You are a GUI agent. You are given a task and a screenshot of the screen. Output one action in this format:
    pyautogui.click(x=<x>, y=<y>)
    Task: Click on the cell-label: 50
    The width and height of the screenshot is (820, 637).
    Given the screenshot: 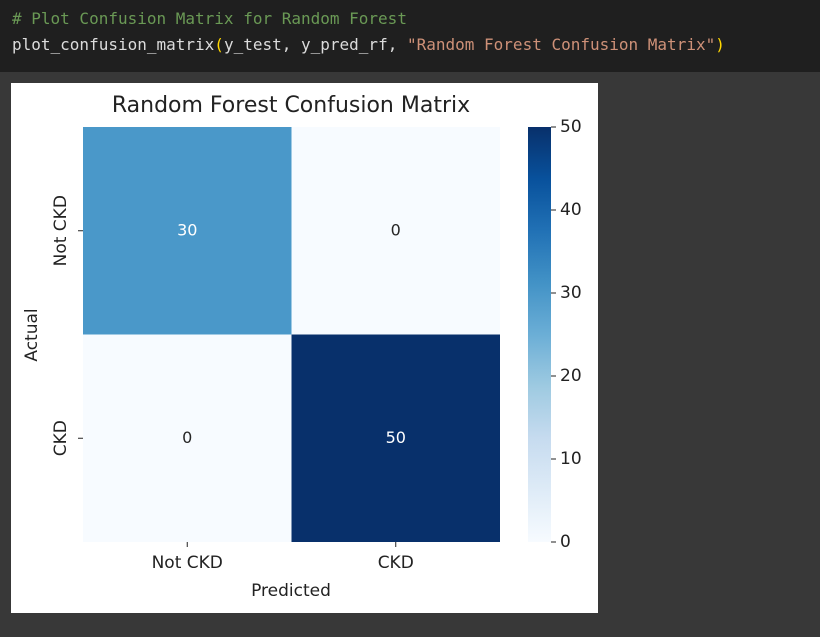 What is the action you would take?
    pyautogui.click(x=396, y=437)
    